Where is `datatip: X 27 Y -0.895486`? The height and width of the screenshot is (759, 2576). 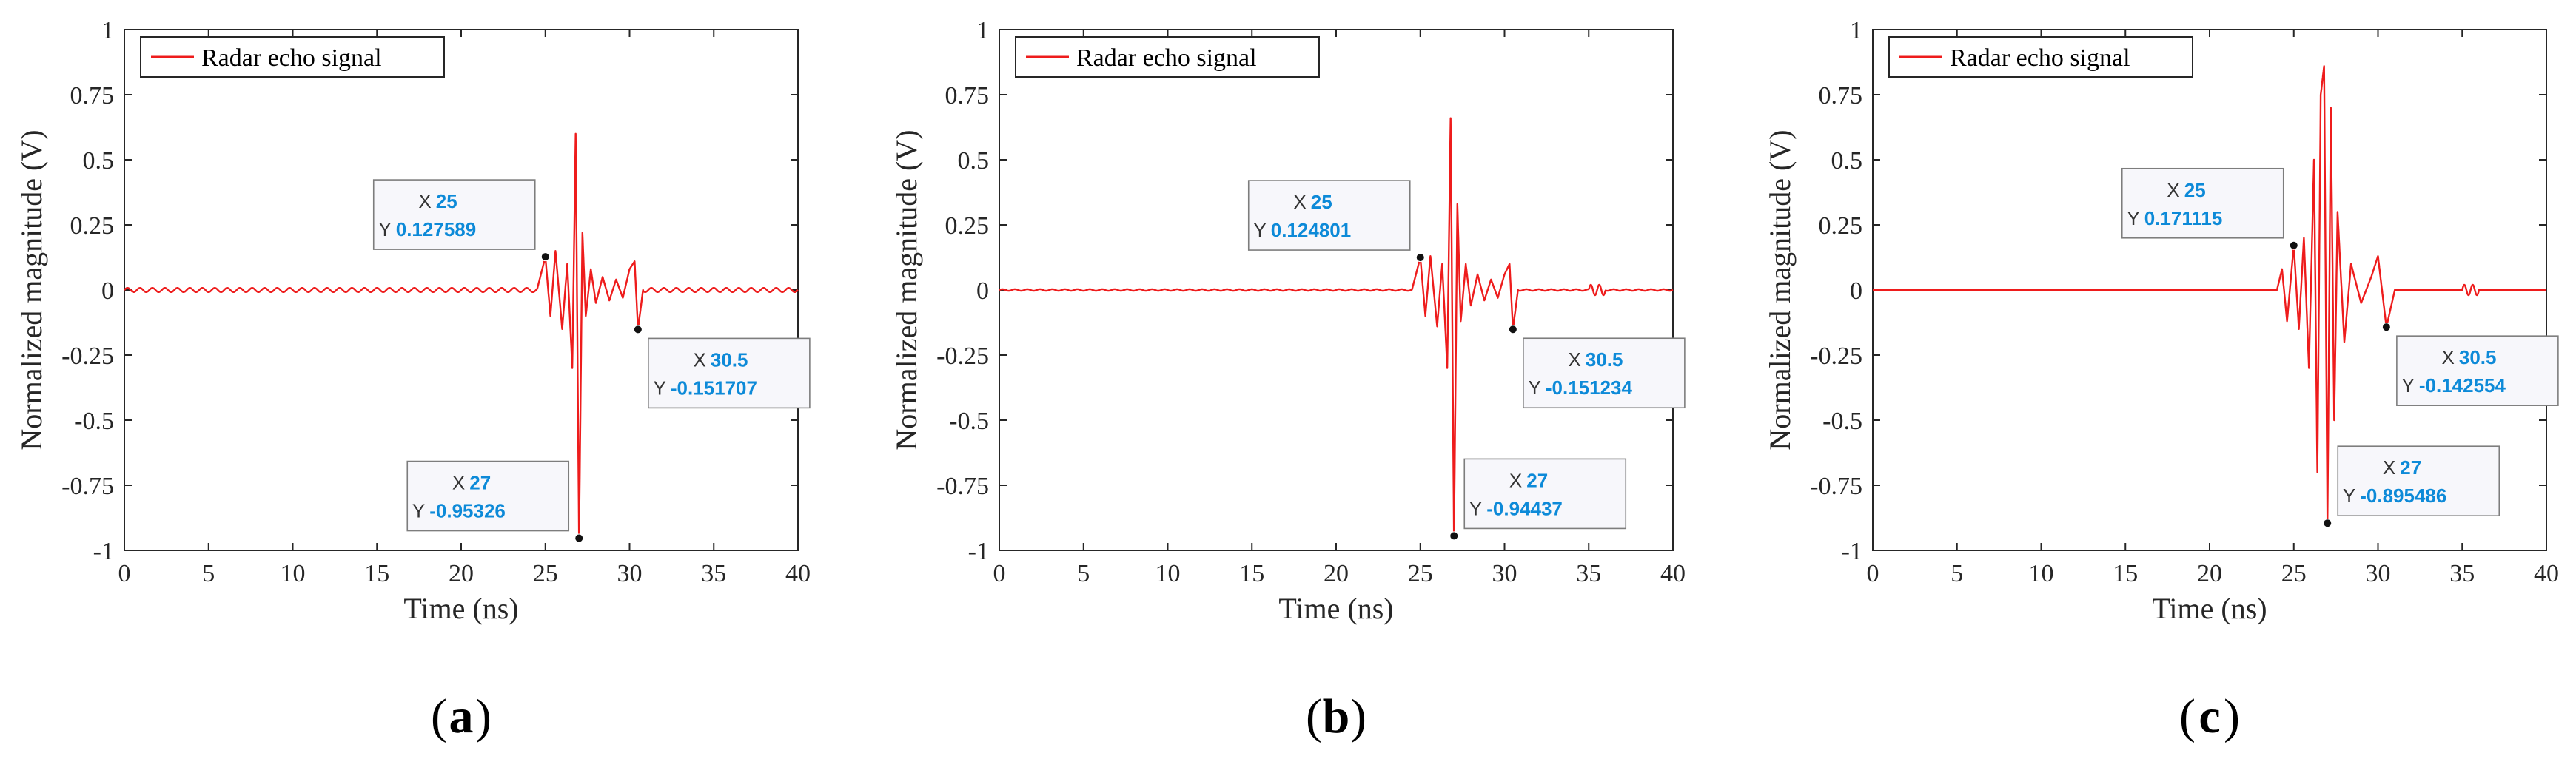 datatip: X 27 Y -0.895486 is located at coordinates (2411, 487).